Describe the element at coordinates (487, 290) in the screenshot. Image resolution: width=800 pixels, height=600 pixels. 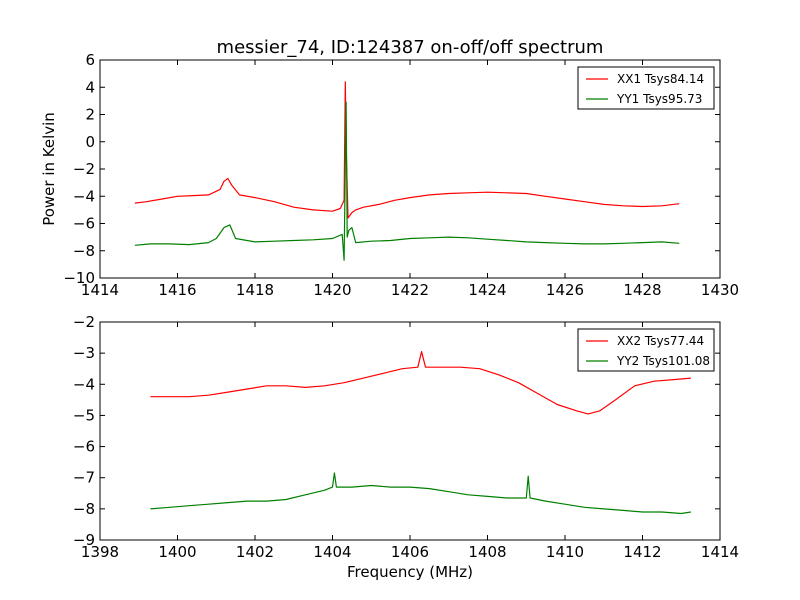
I see `x-tick-label: 1424` at that location.